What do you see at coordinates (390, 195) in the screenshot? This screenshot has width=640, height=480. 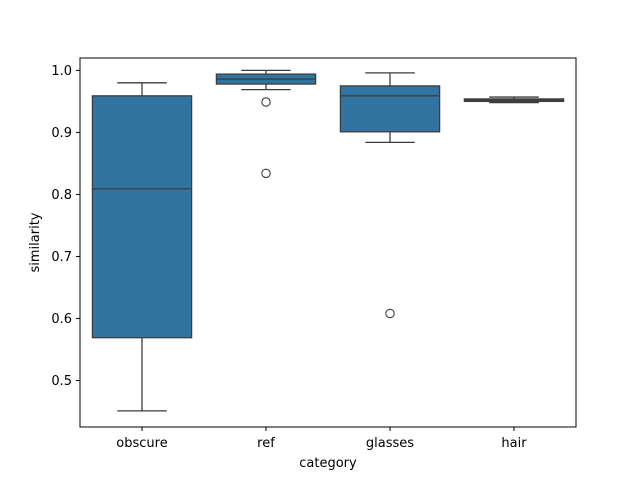 I see `box-group-glasses` at bounding box center [390, 195].